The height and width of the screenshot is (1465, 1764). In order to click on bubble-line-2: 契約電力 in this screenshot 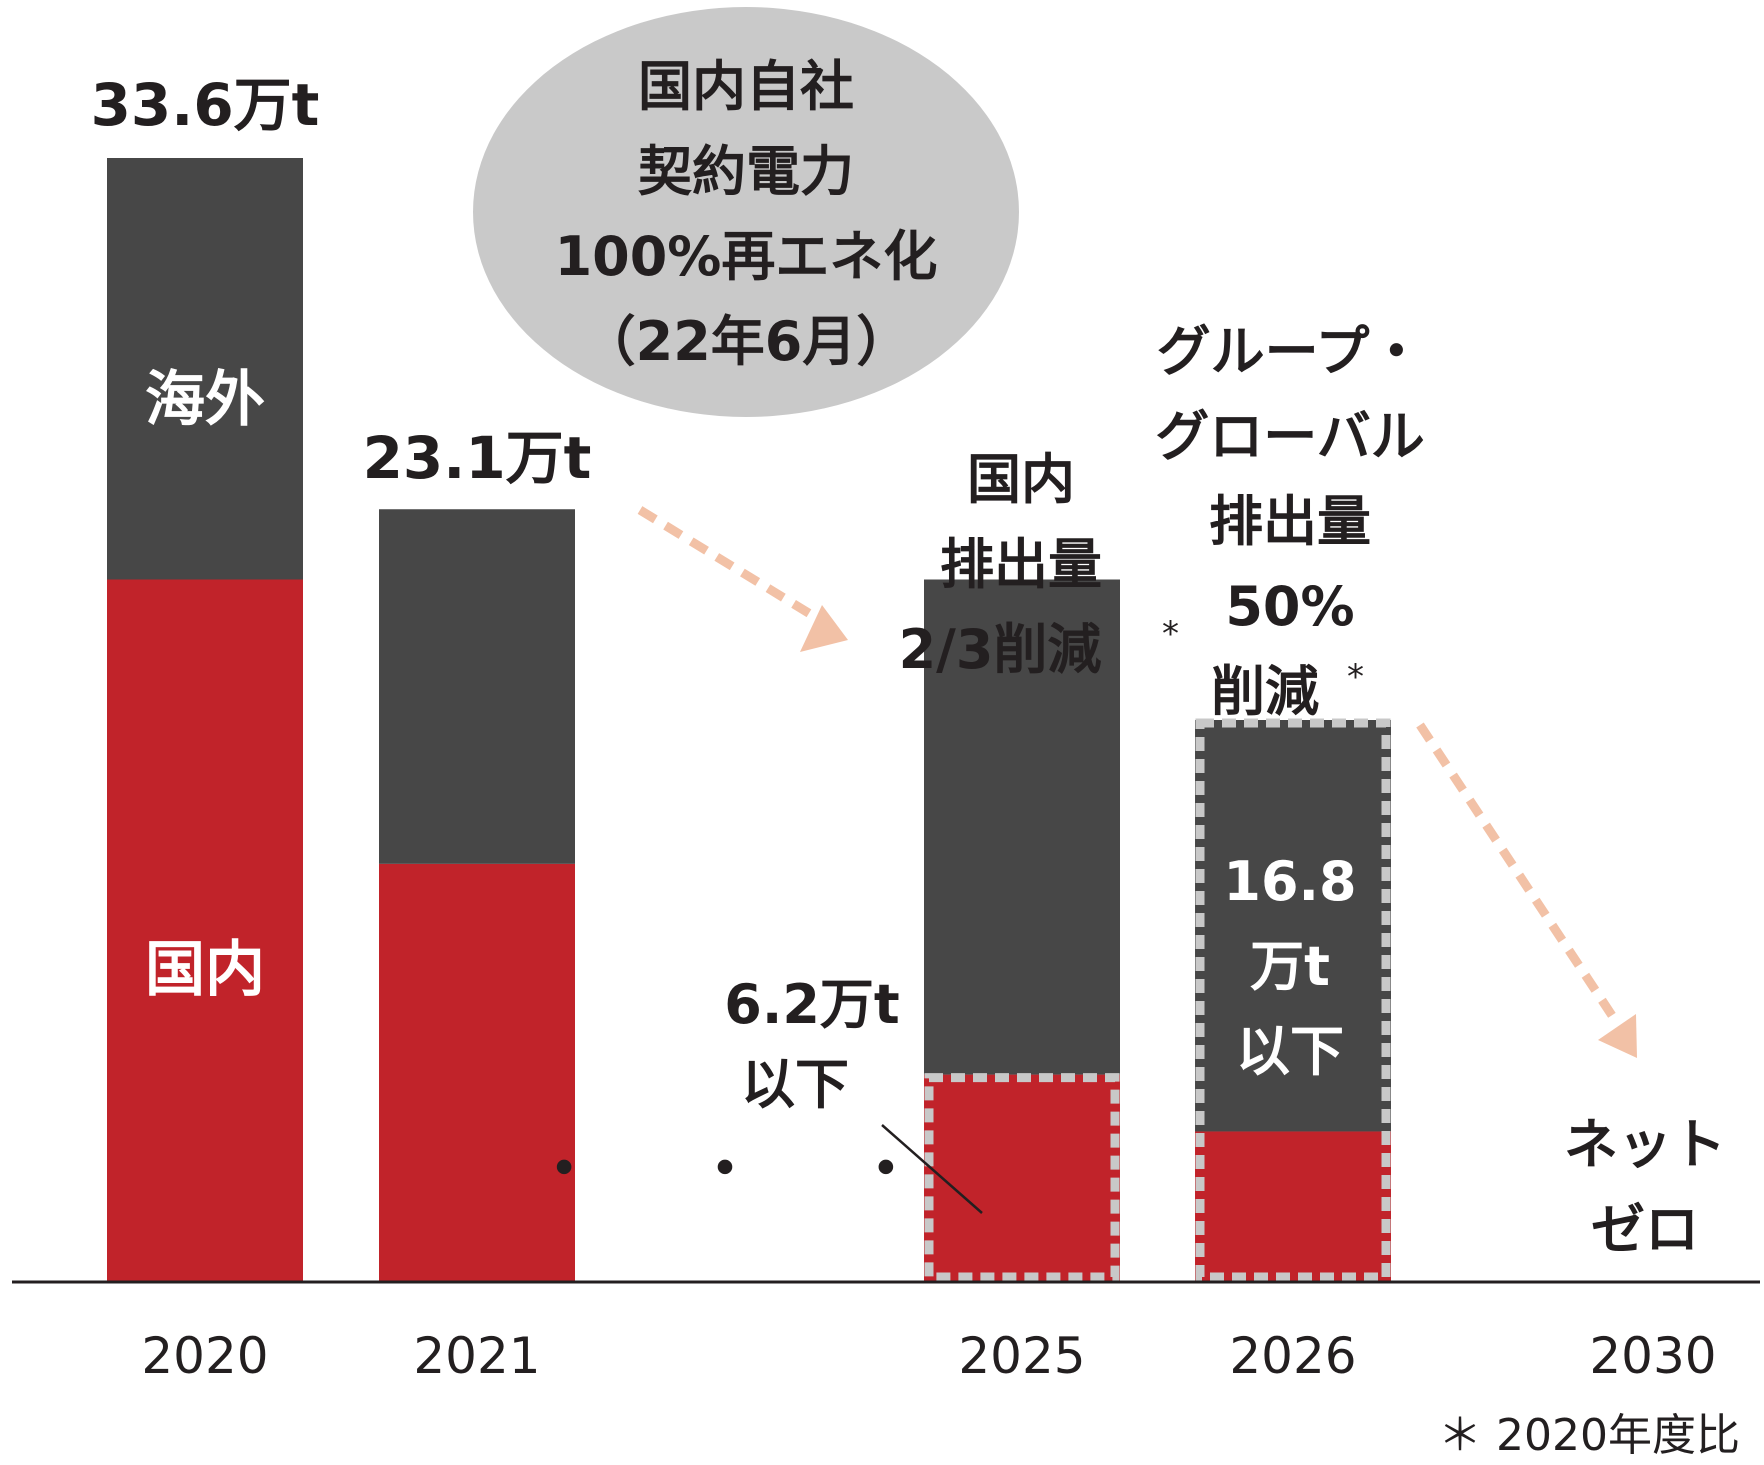, I will do `click(746, 171)`.